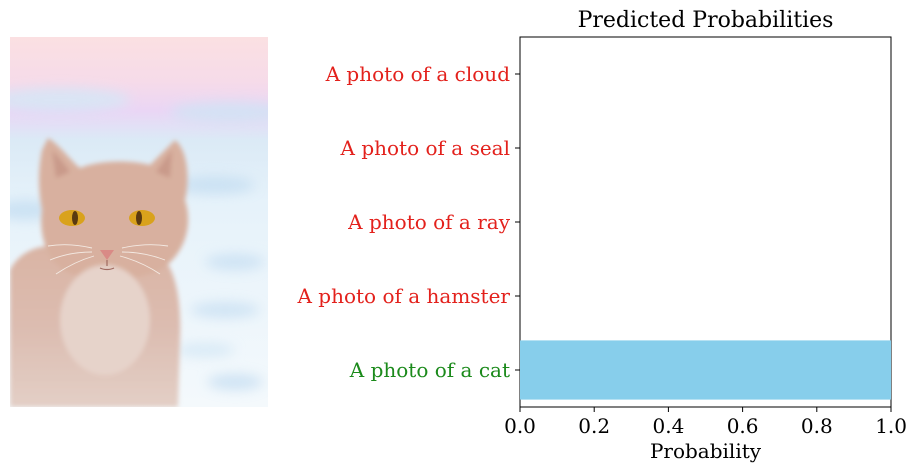  What do you see at coordinates (594, 426) in the screenshot?
I see `x-tick-label: 0.2` at bounding box center [594, 426].